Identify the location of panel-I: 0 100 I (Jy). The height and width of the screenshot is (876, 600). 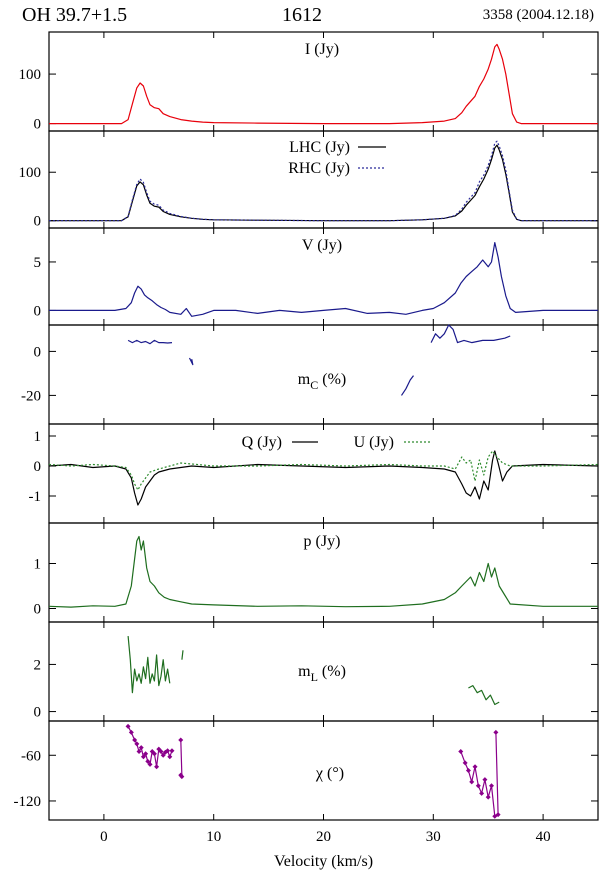
(309, 82).